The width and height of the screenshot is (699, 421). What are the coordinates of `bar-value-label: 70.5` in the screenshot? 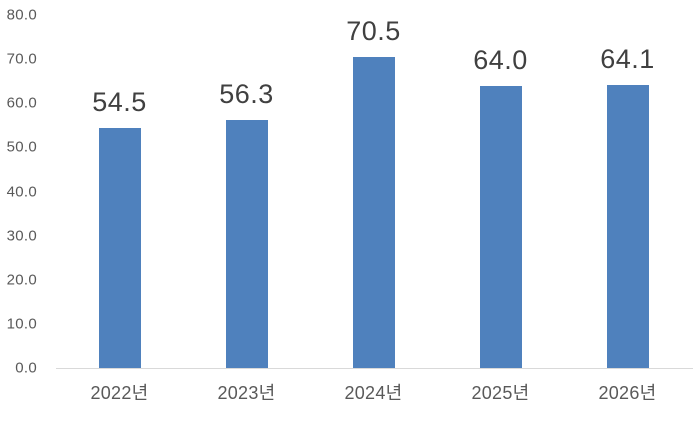 It's located at (373, 30).